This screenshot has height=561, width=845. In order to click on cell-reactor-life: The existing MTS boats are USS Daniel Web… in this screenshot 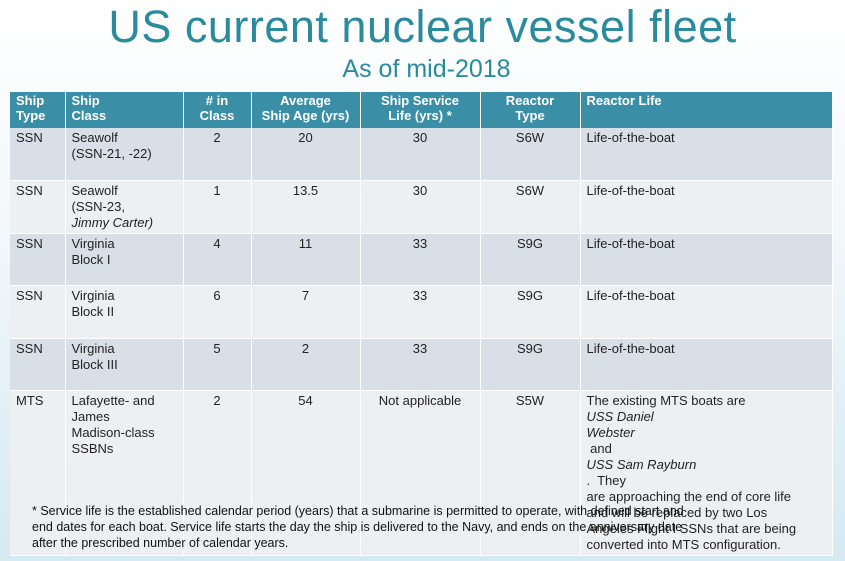, I will do `click(706, 473)`.